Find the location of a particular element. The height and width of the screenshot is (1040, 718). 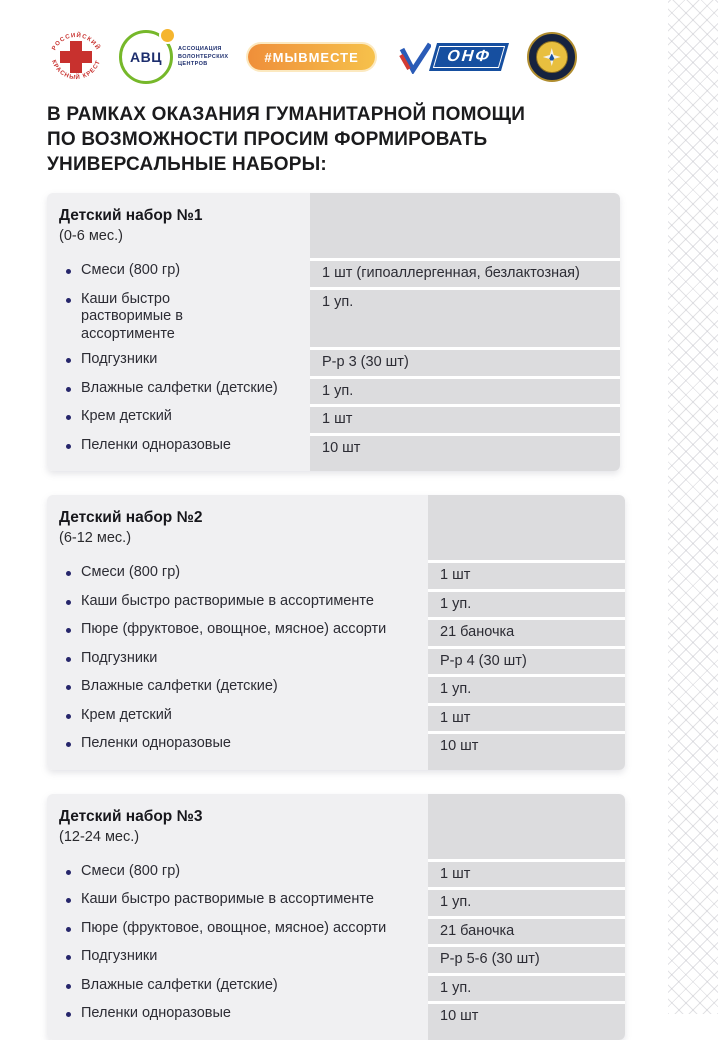

myvmeste-label: #МЫВМЕСТЕ is located at coordinates (311, 57).